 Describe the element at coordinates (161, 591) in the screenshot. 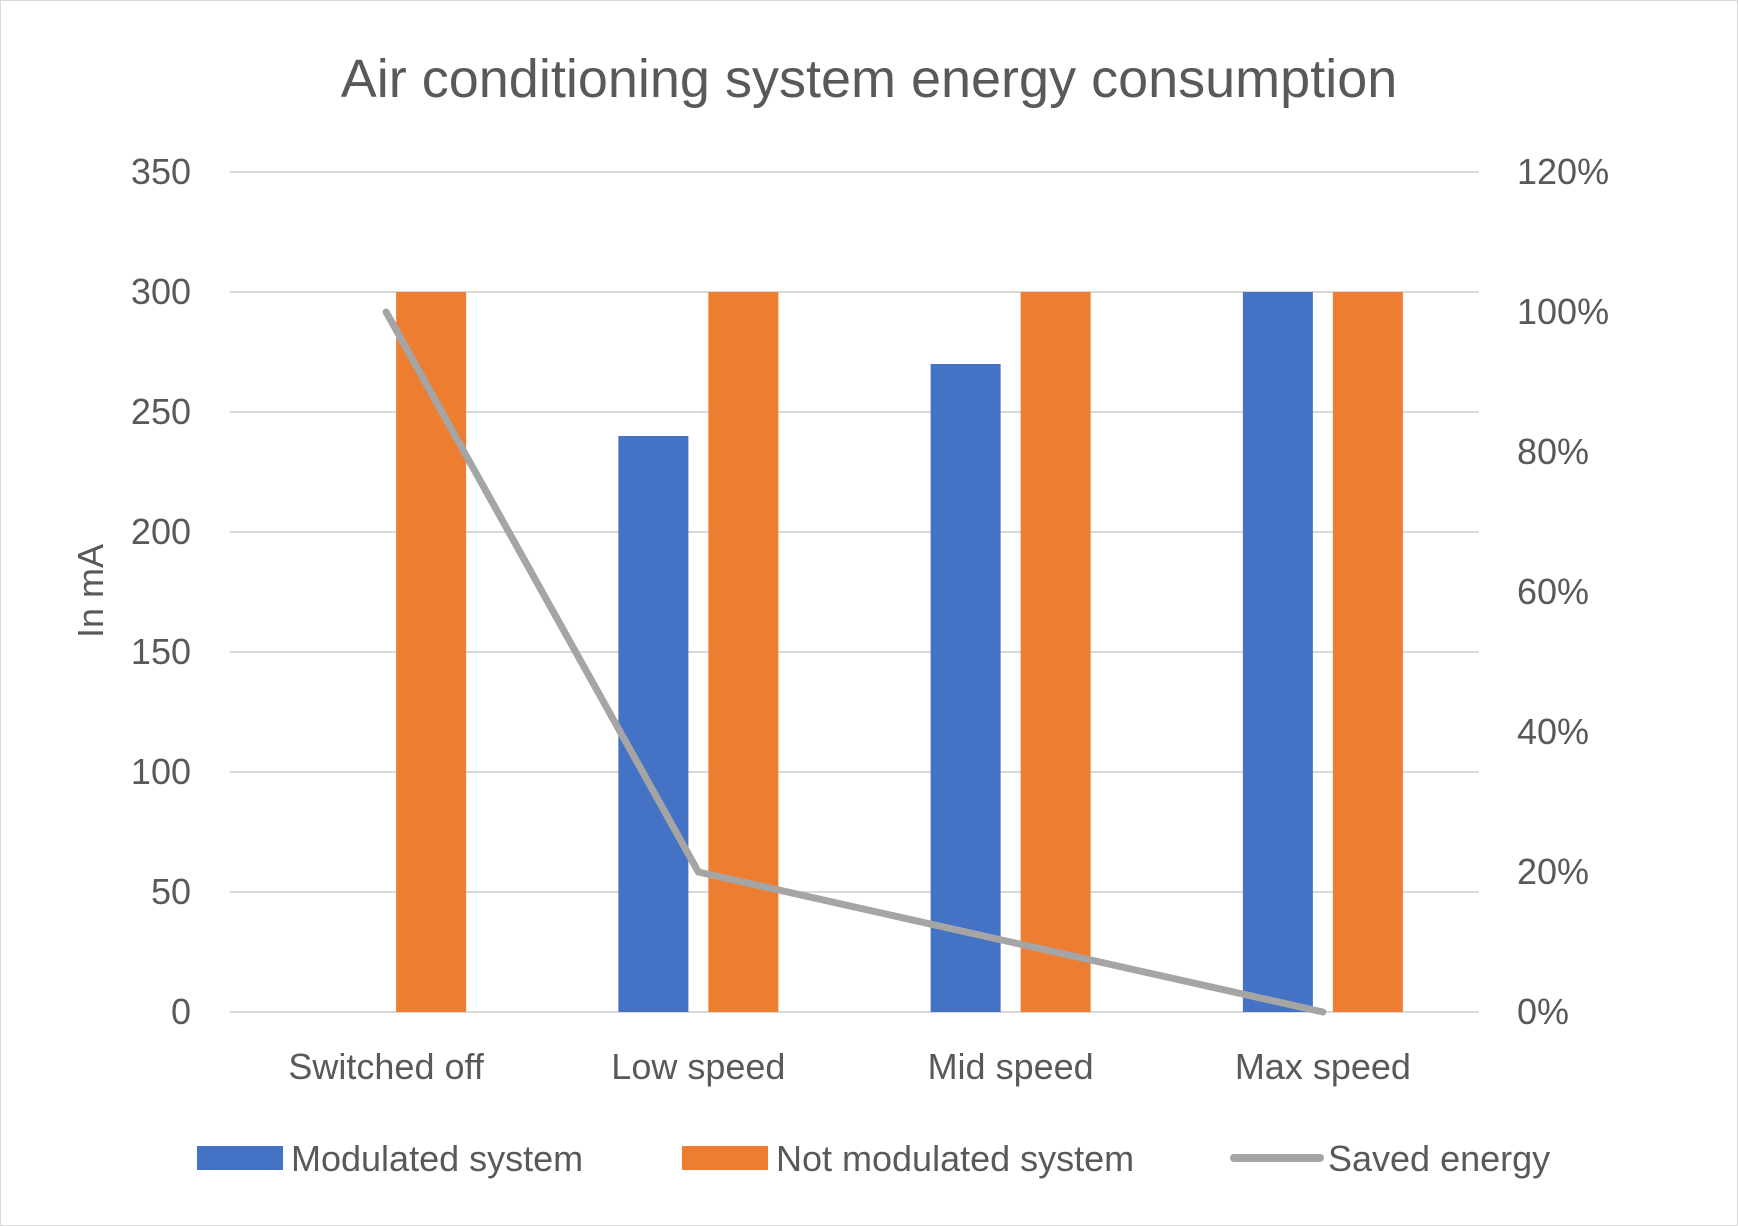

I see `y-left-tick-labels: 0 50 100 150 200 250 300 350` at that location.